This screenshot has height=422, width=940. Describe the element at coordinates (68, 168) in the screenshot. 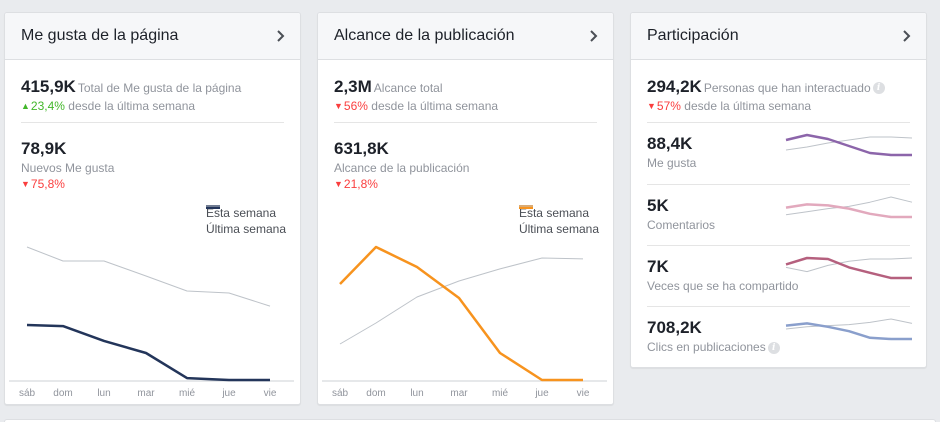

I see `new-likes-label: Nuevos Me gusta` at that location.